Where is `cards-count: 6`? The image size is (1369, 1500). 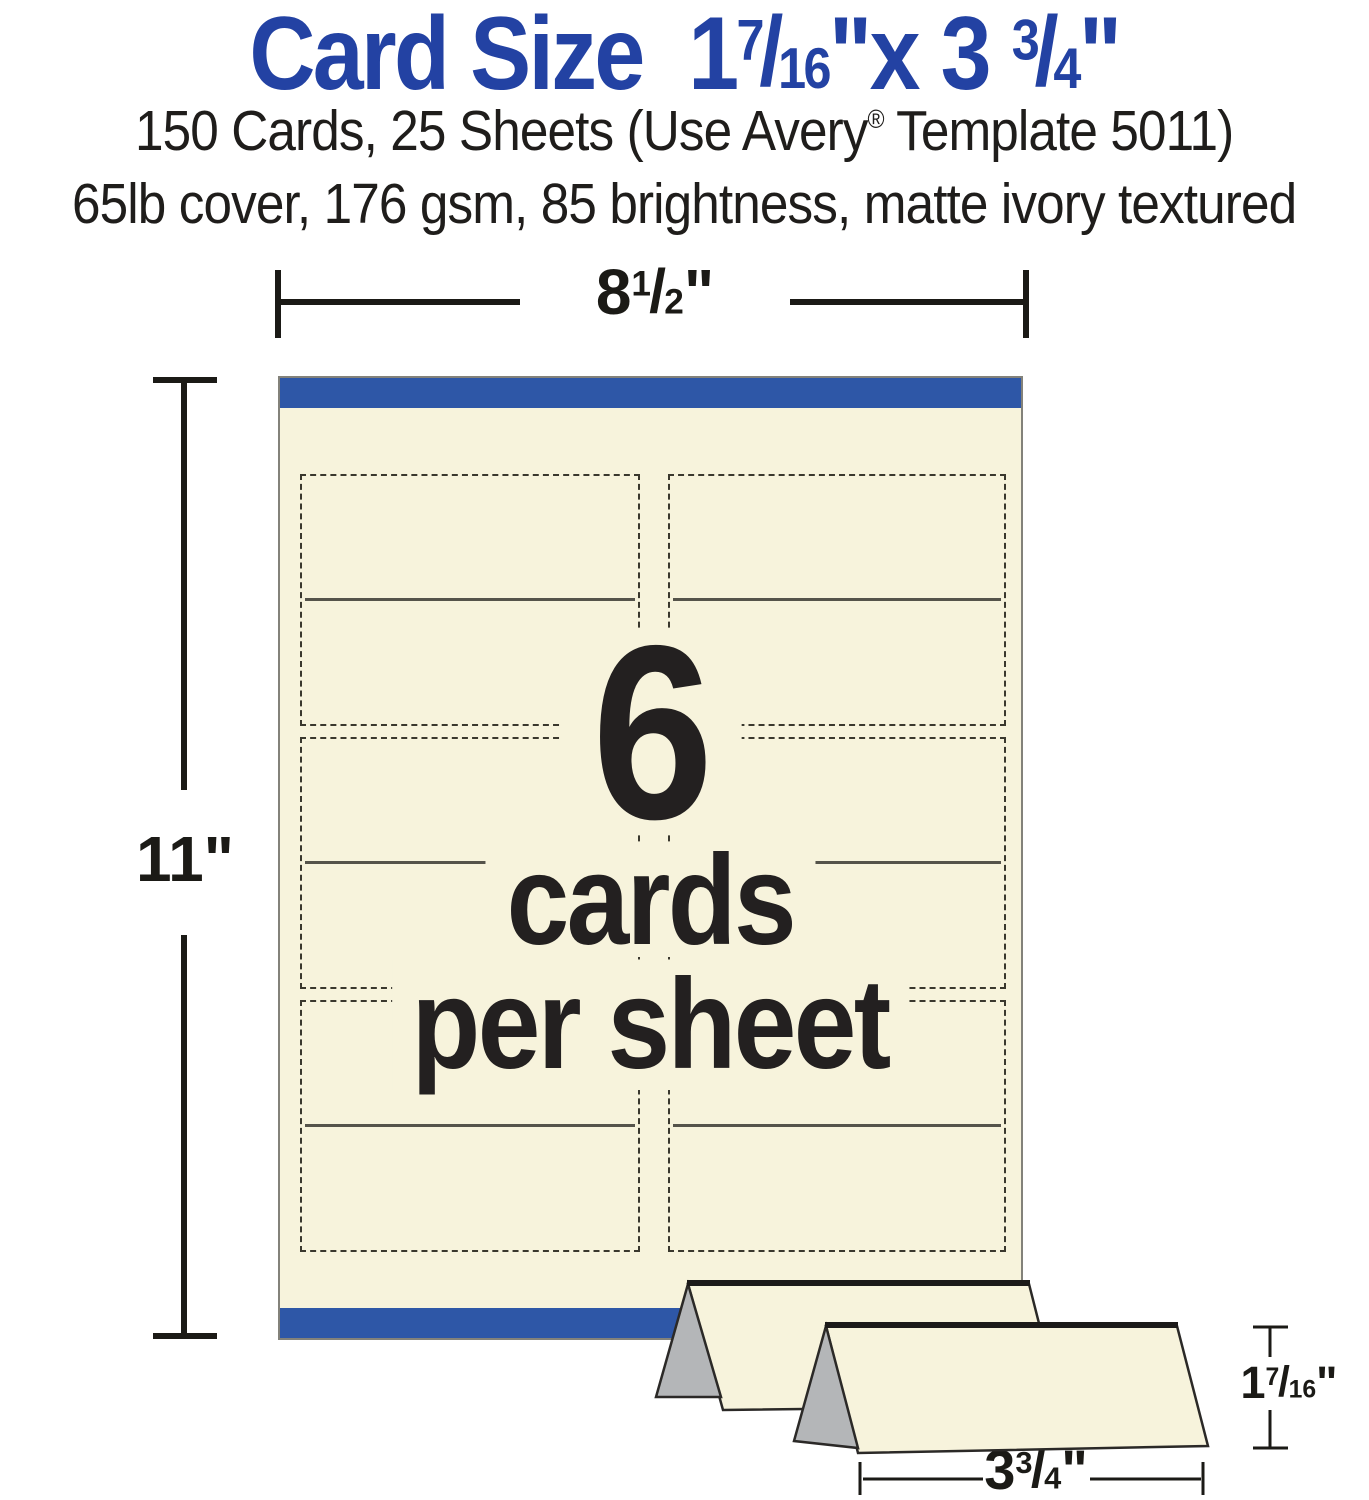 cards-count: 6 is located at coordinates (650, 732).